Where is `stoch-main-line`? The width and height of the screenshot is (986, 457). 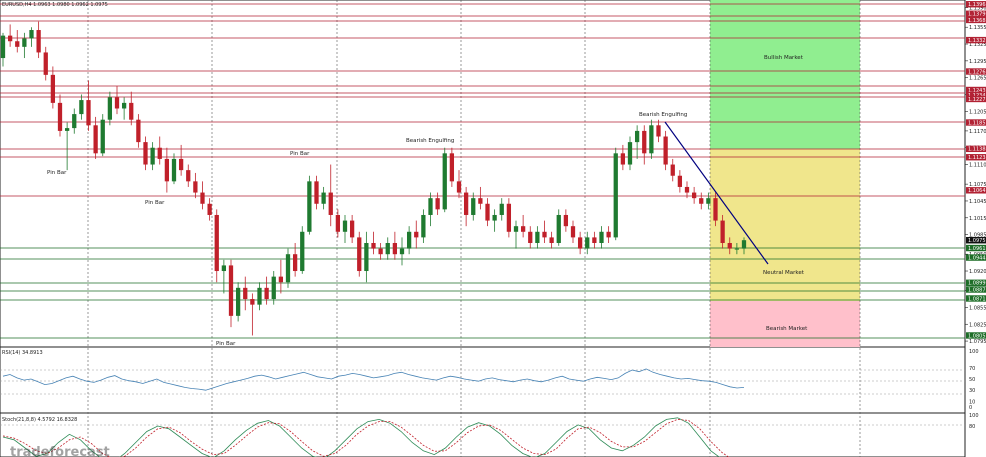 stoch-main-line is located at coordinates (361, 437).